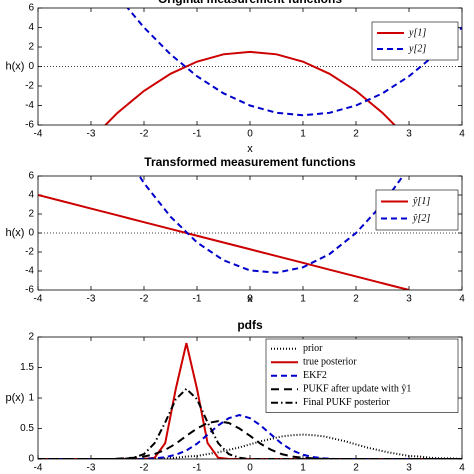 The width and height of the screenshot is (474, 474). Describe the element at coordinates (250, 325) in the screenshot. I see `chart-title: pdfs` at that location.